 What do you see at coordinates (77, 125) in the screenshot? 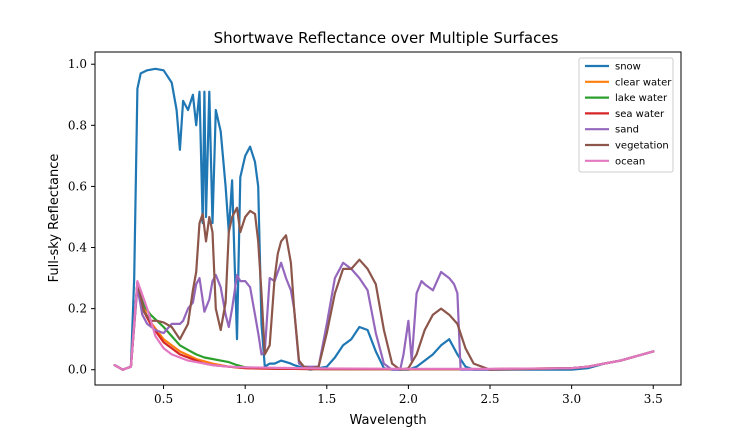
I see `y-tick-label: 0.8` at bounding box center [77, 125].